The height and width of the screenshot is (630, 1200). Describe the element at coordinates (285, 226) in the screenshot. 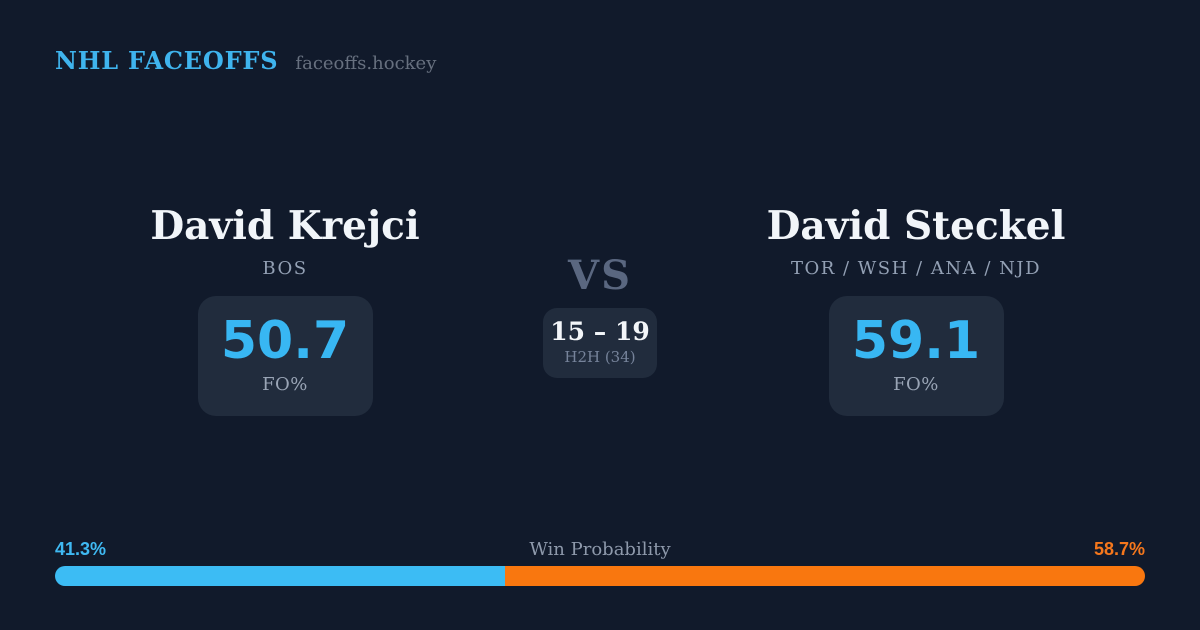

I see `player-left-name: David Krejci` at that location.